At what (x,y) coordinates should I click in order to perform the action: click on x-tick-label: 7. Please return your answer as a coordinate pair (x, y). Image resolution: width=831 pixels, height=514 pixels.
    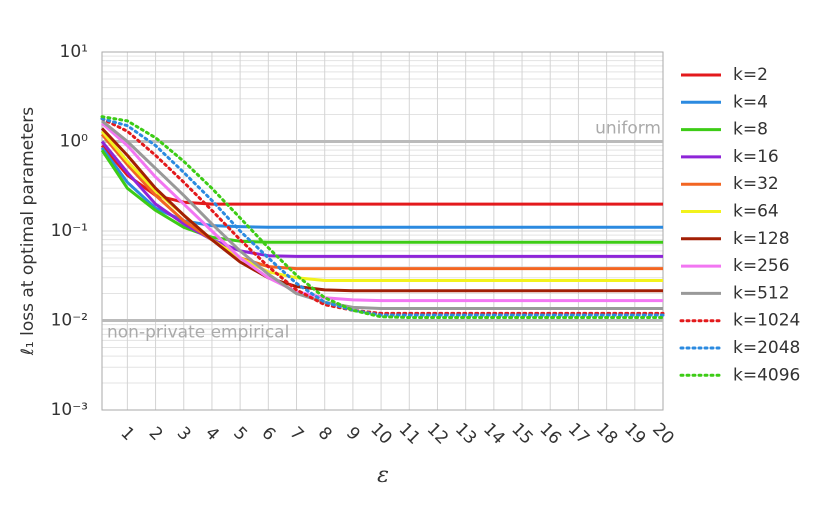
    Looking at the image, I should click on (297, 434).